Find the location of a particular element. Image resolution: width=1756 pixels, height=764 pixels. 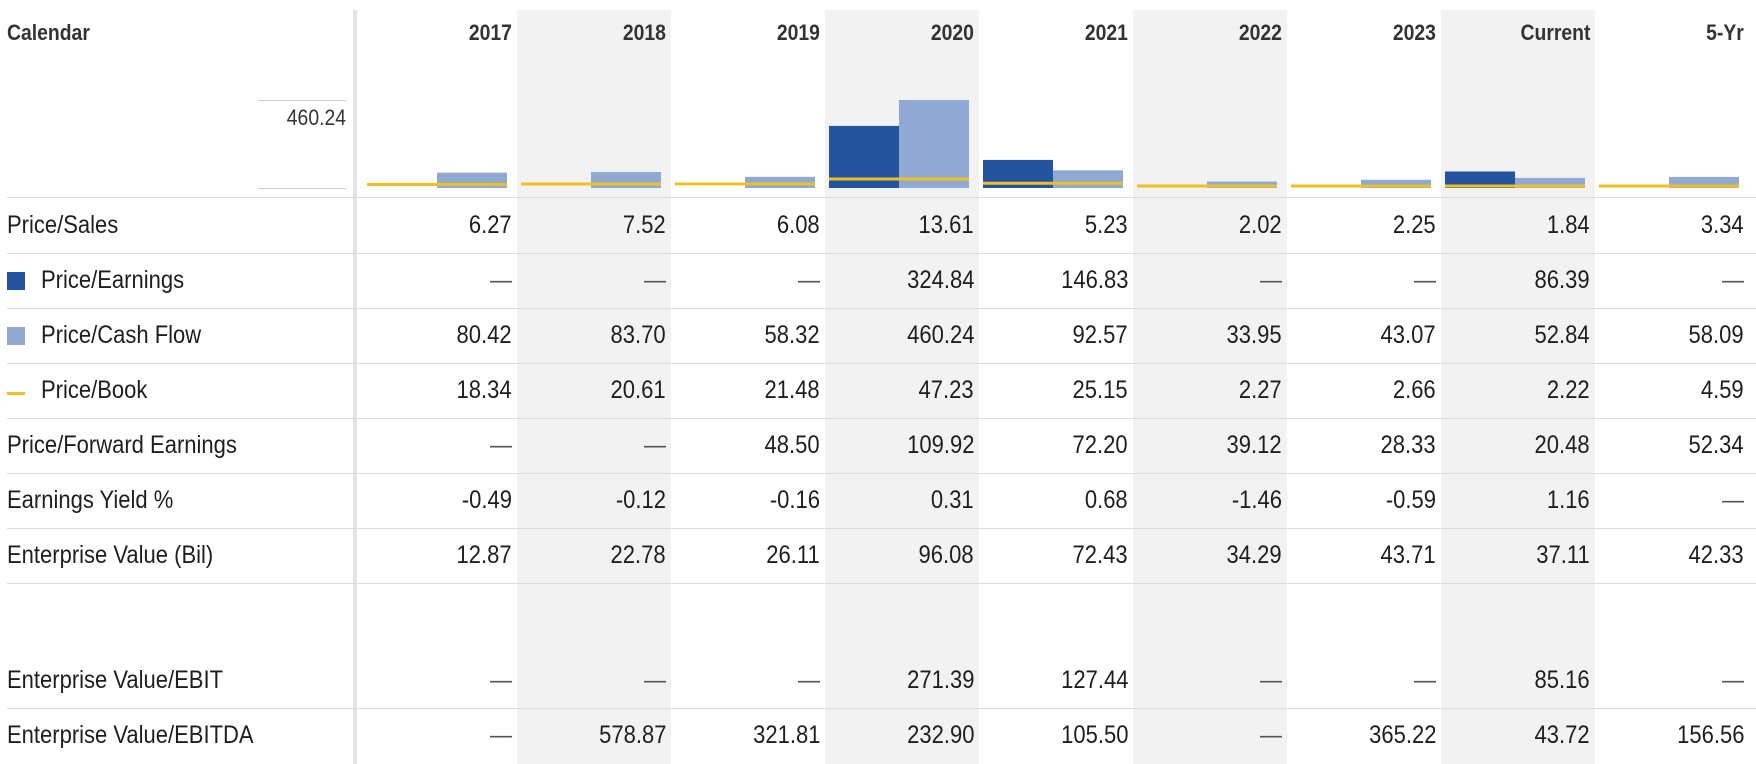

cell-2023: 28.33 is located at coordinates (1408, 445).